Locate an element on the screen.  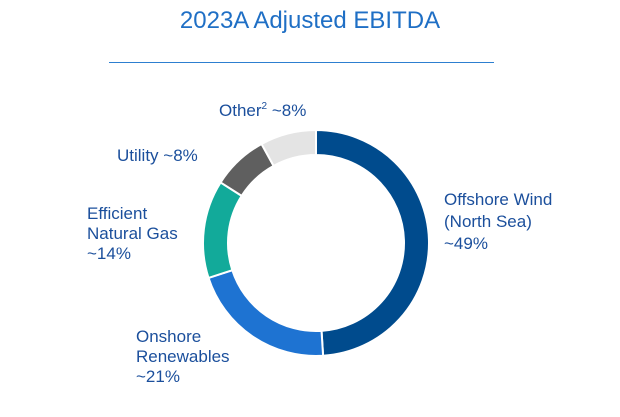
slice-label-utility: Utility ~8% is located at coordinates (157, 155).